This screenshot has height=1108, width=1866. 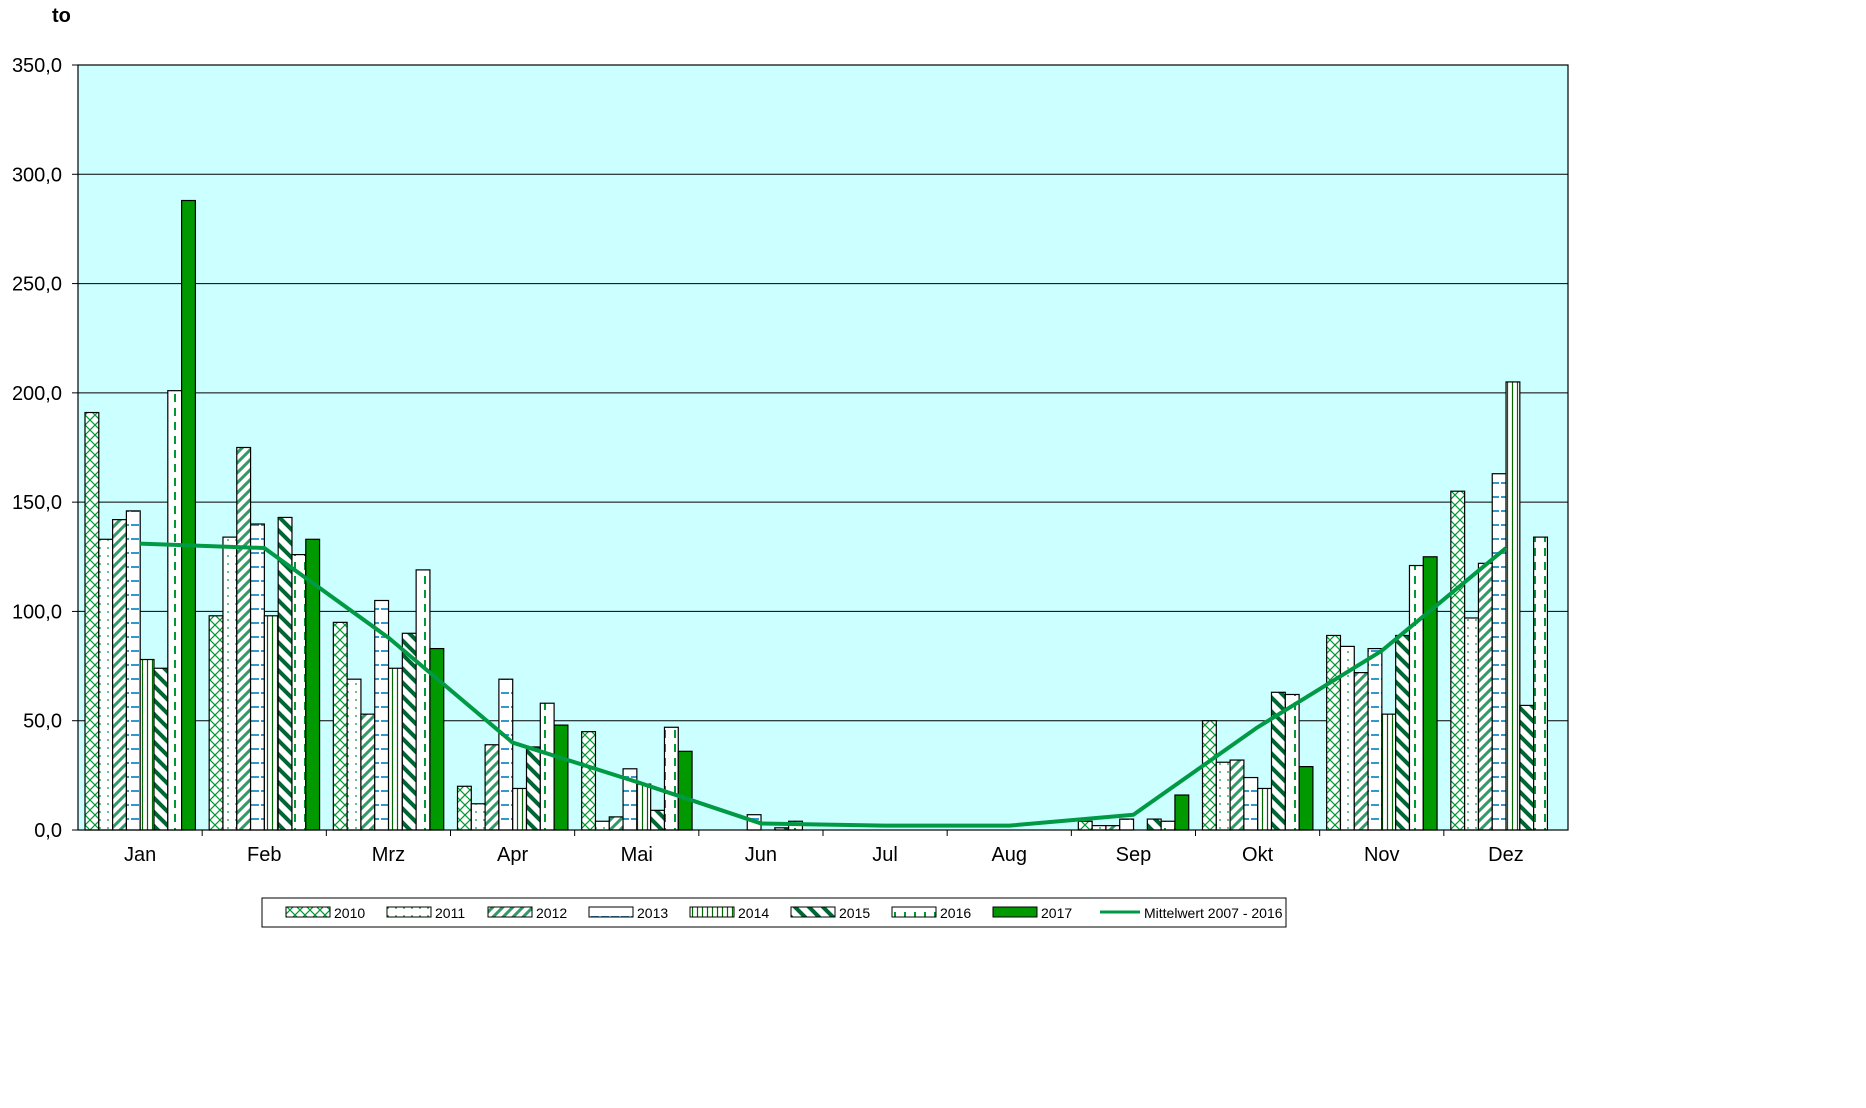 I want to click on bar-2013-Dez, so click(x=1499, y=652).